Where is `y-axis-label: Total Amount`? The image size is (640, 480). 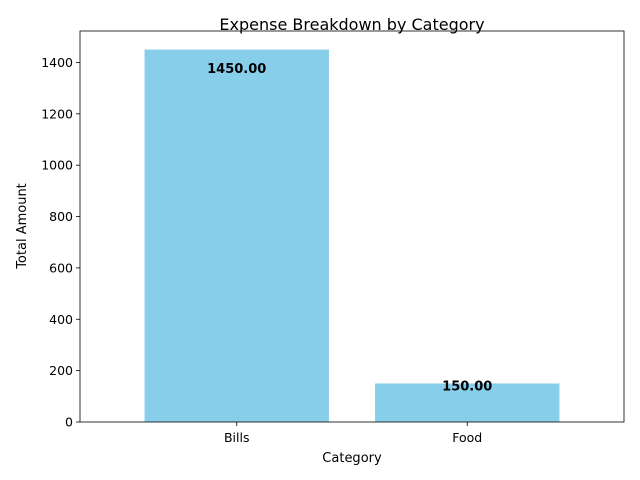 y-axis-label: Total Amount is located at coordinates (22, 226).